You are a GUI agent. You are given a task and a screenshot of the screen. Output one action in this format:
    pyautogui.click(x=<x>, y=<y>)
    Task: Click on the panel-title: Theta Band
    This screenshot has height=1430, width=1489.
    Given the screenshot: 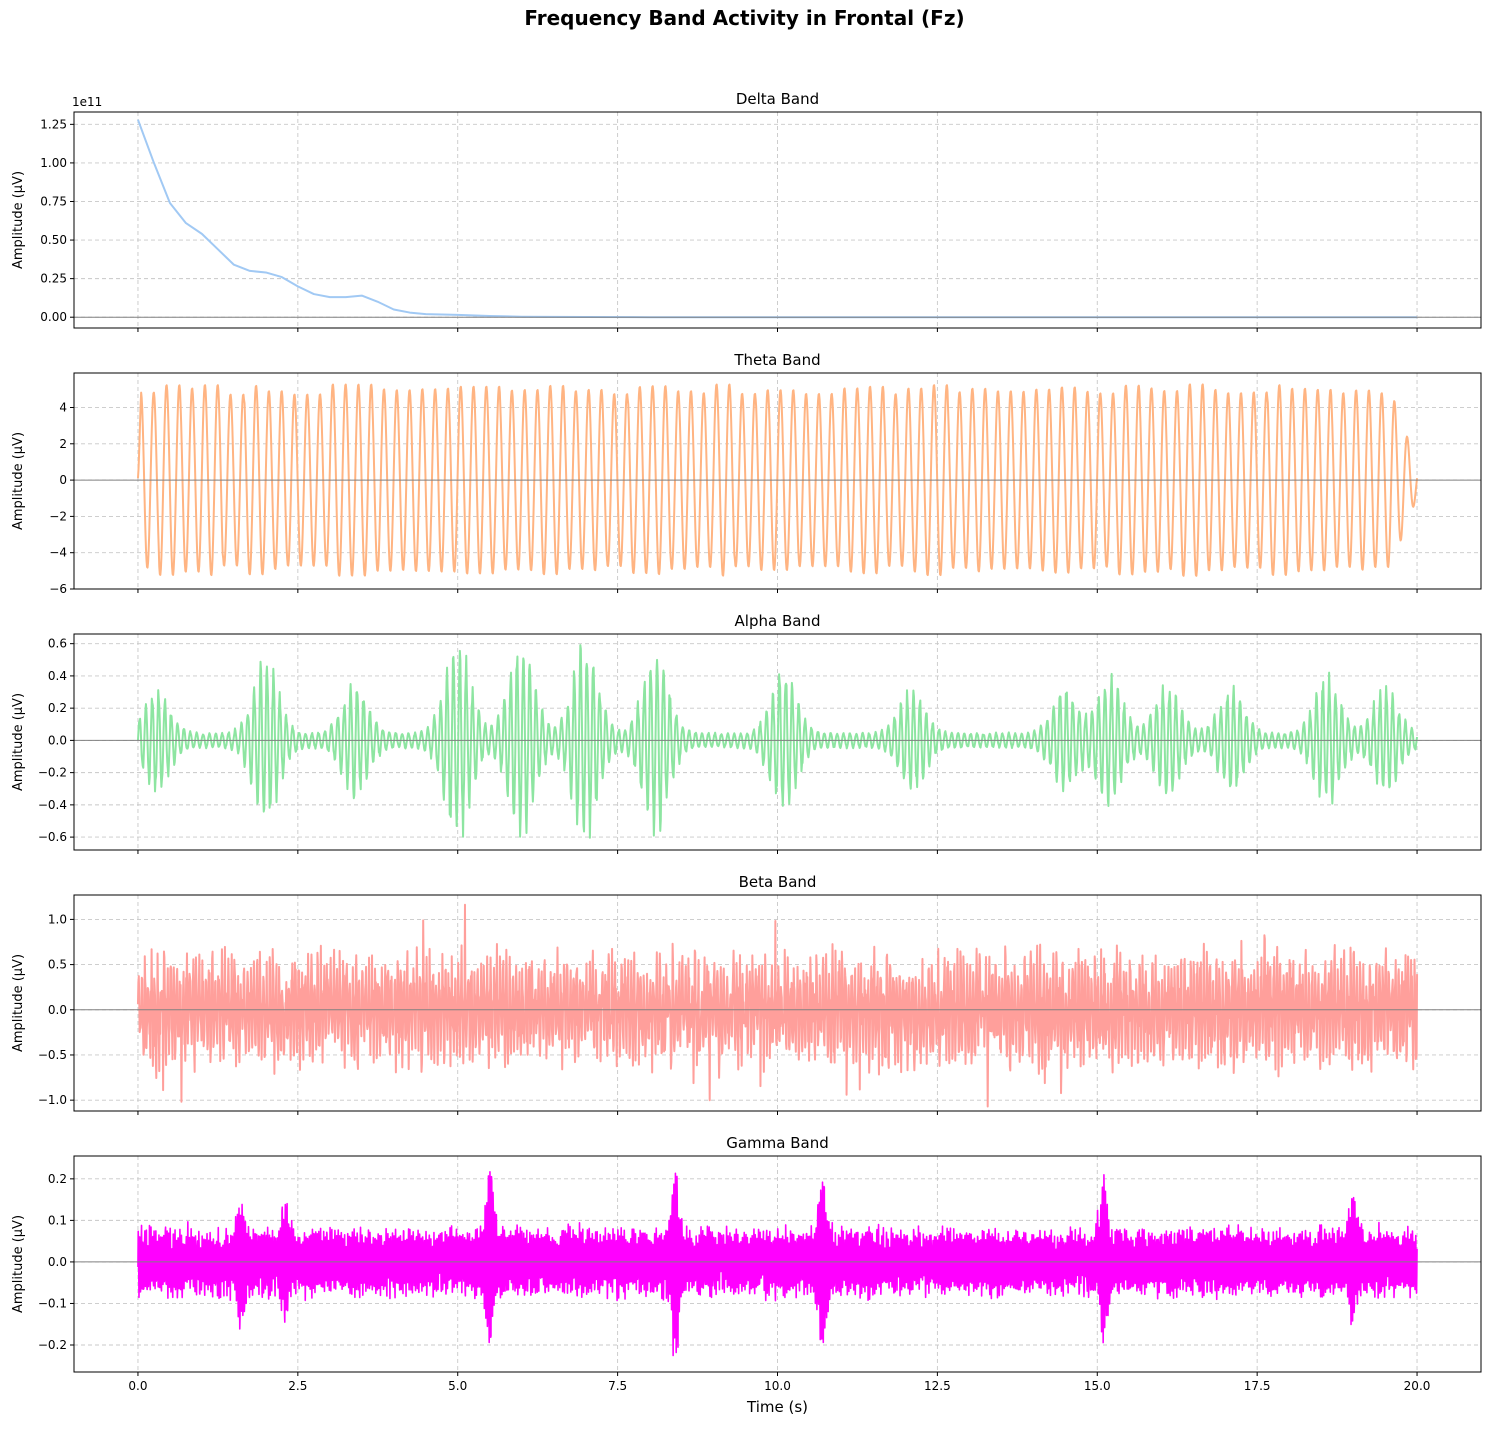 What is the action you would take?
    pyautogui.click(x=776, y=360)
    